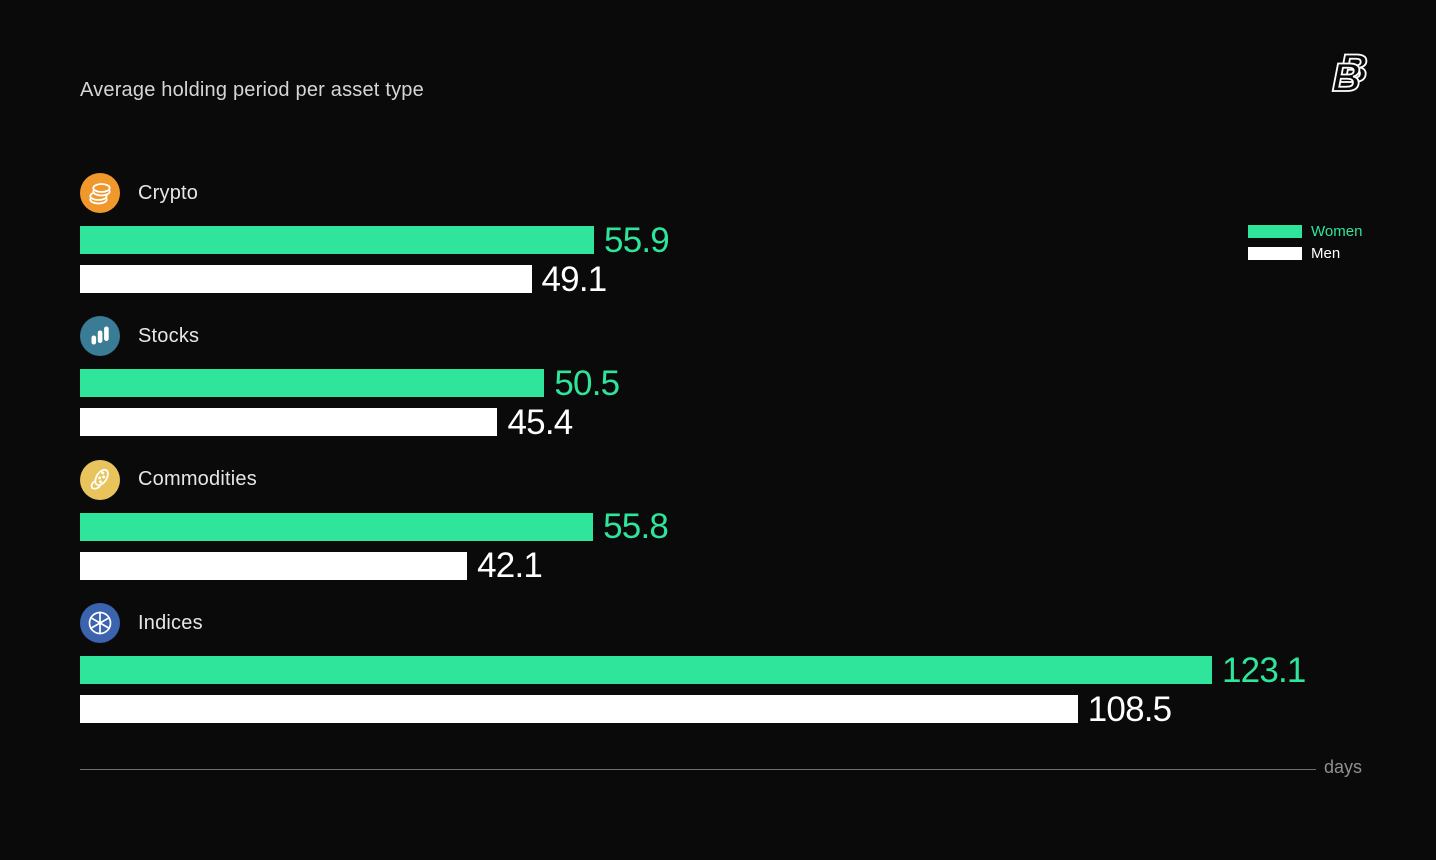 The height and width of the screenshot is (860, 1436). I want to click on men-swatch, so click(1275, 253).